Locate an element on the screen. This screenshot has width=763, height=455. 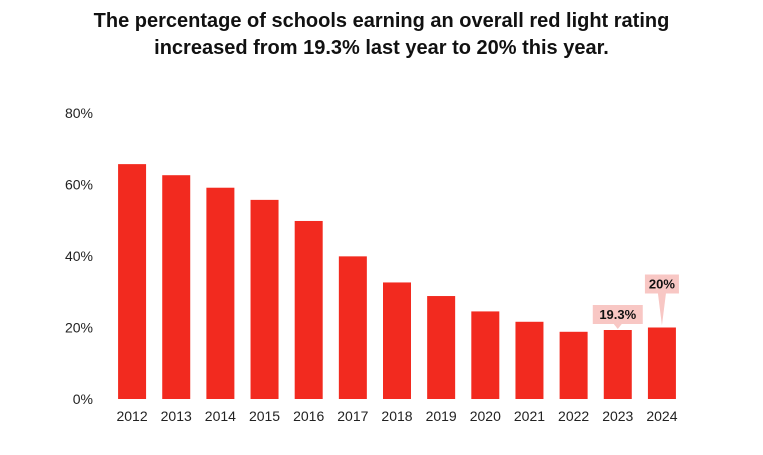
x-tick-label: 2018 is located at coordinates (396, 416).